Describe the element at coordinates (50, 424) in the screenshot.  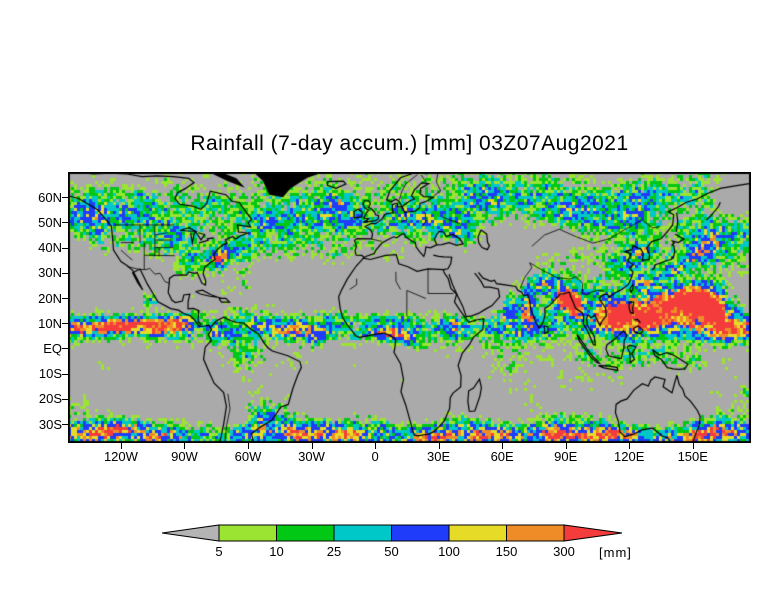
I see `y-axis-tick-label: 30S` at that location.